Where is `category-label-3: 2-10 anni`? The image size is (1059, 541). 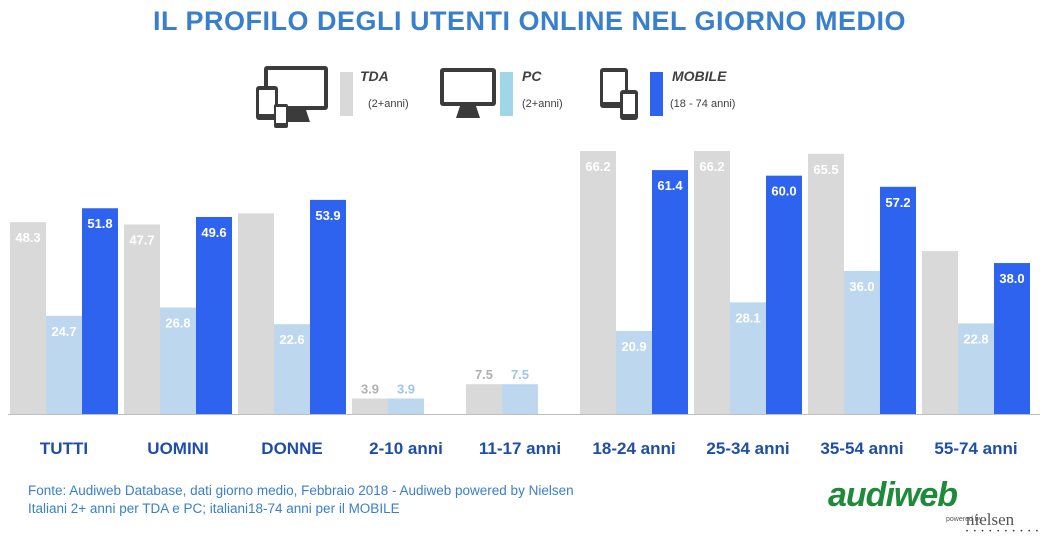 category-label-3: 2-10 anni is located at coordinates (406, 448).